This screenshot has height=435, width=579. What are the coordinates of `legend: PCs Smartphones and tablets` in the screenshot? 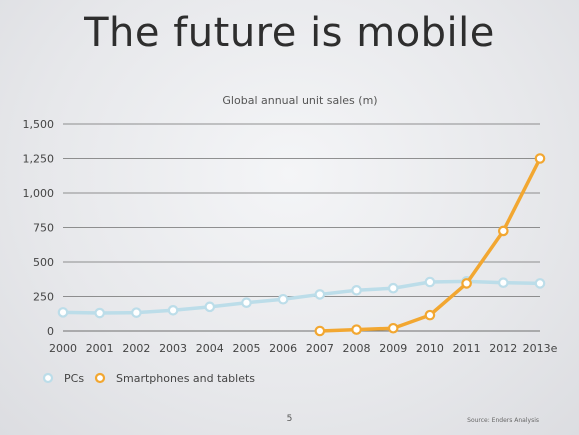 It's located at (148, 378).